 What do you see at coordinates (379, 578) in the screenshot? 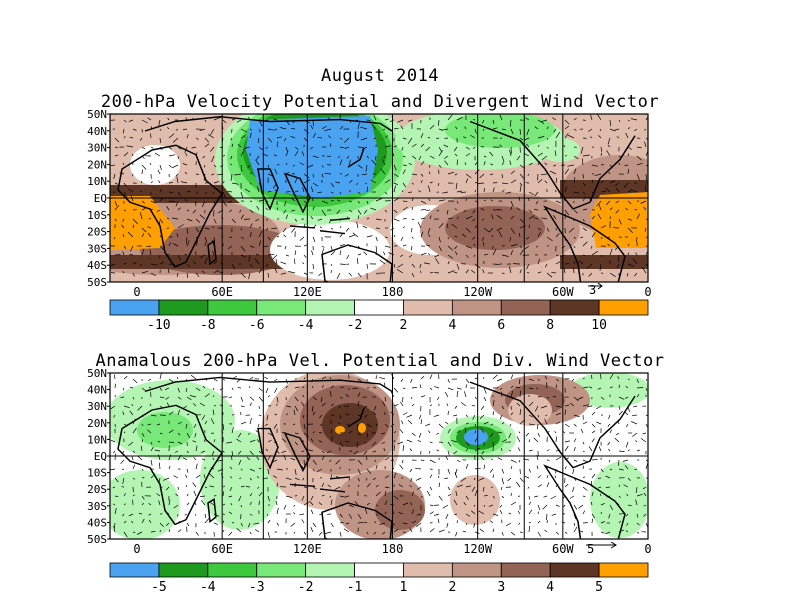
I see `bottom-colorbar: -5 -4 -3 -2 -1 1 2 3 4 5` at bounding box center [379, 578].